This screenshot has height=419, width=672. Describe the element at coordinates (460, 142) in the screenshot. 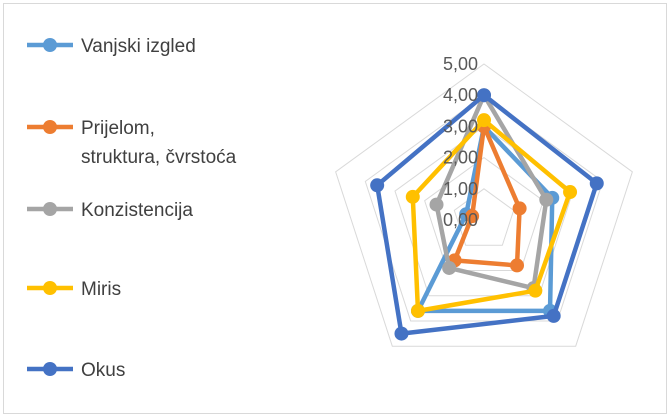

I see `radial-tick-labels: 0,00 1,00 2,00 3,00 4,00 5,00` at that location.